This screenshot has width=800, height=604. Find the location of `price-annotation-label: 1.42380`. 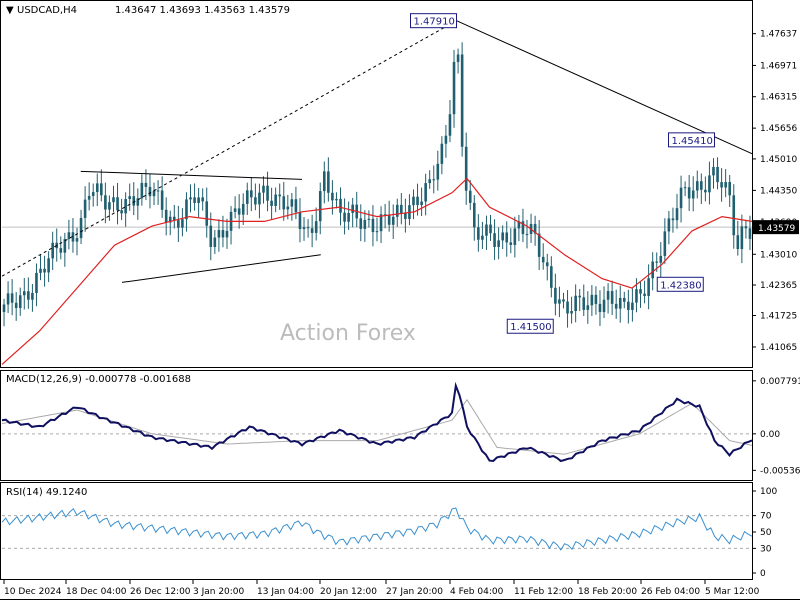

price-annotation-label: 1.42380 is located at coordinates (680, 285).